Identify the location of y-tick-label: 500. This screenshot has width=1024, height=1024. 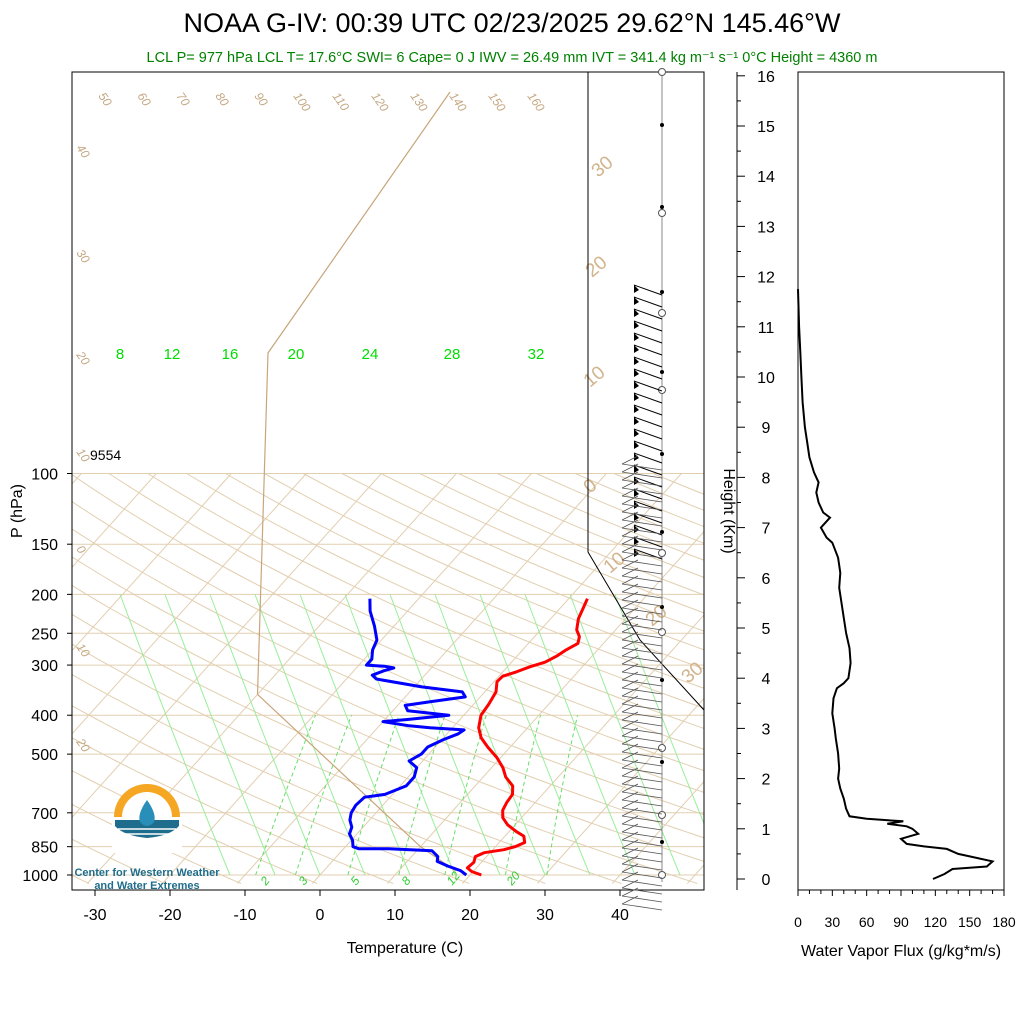
(44, 755).